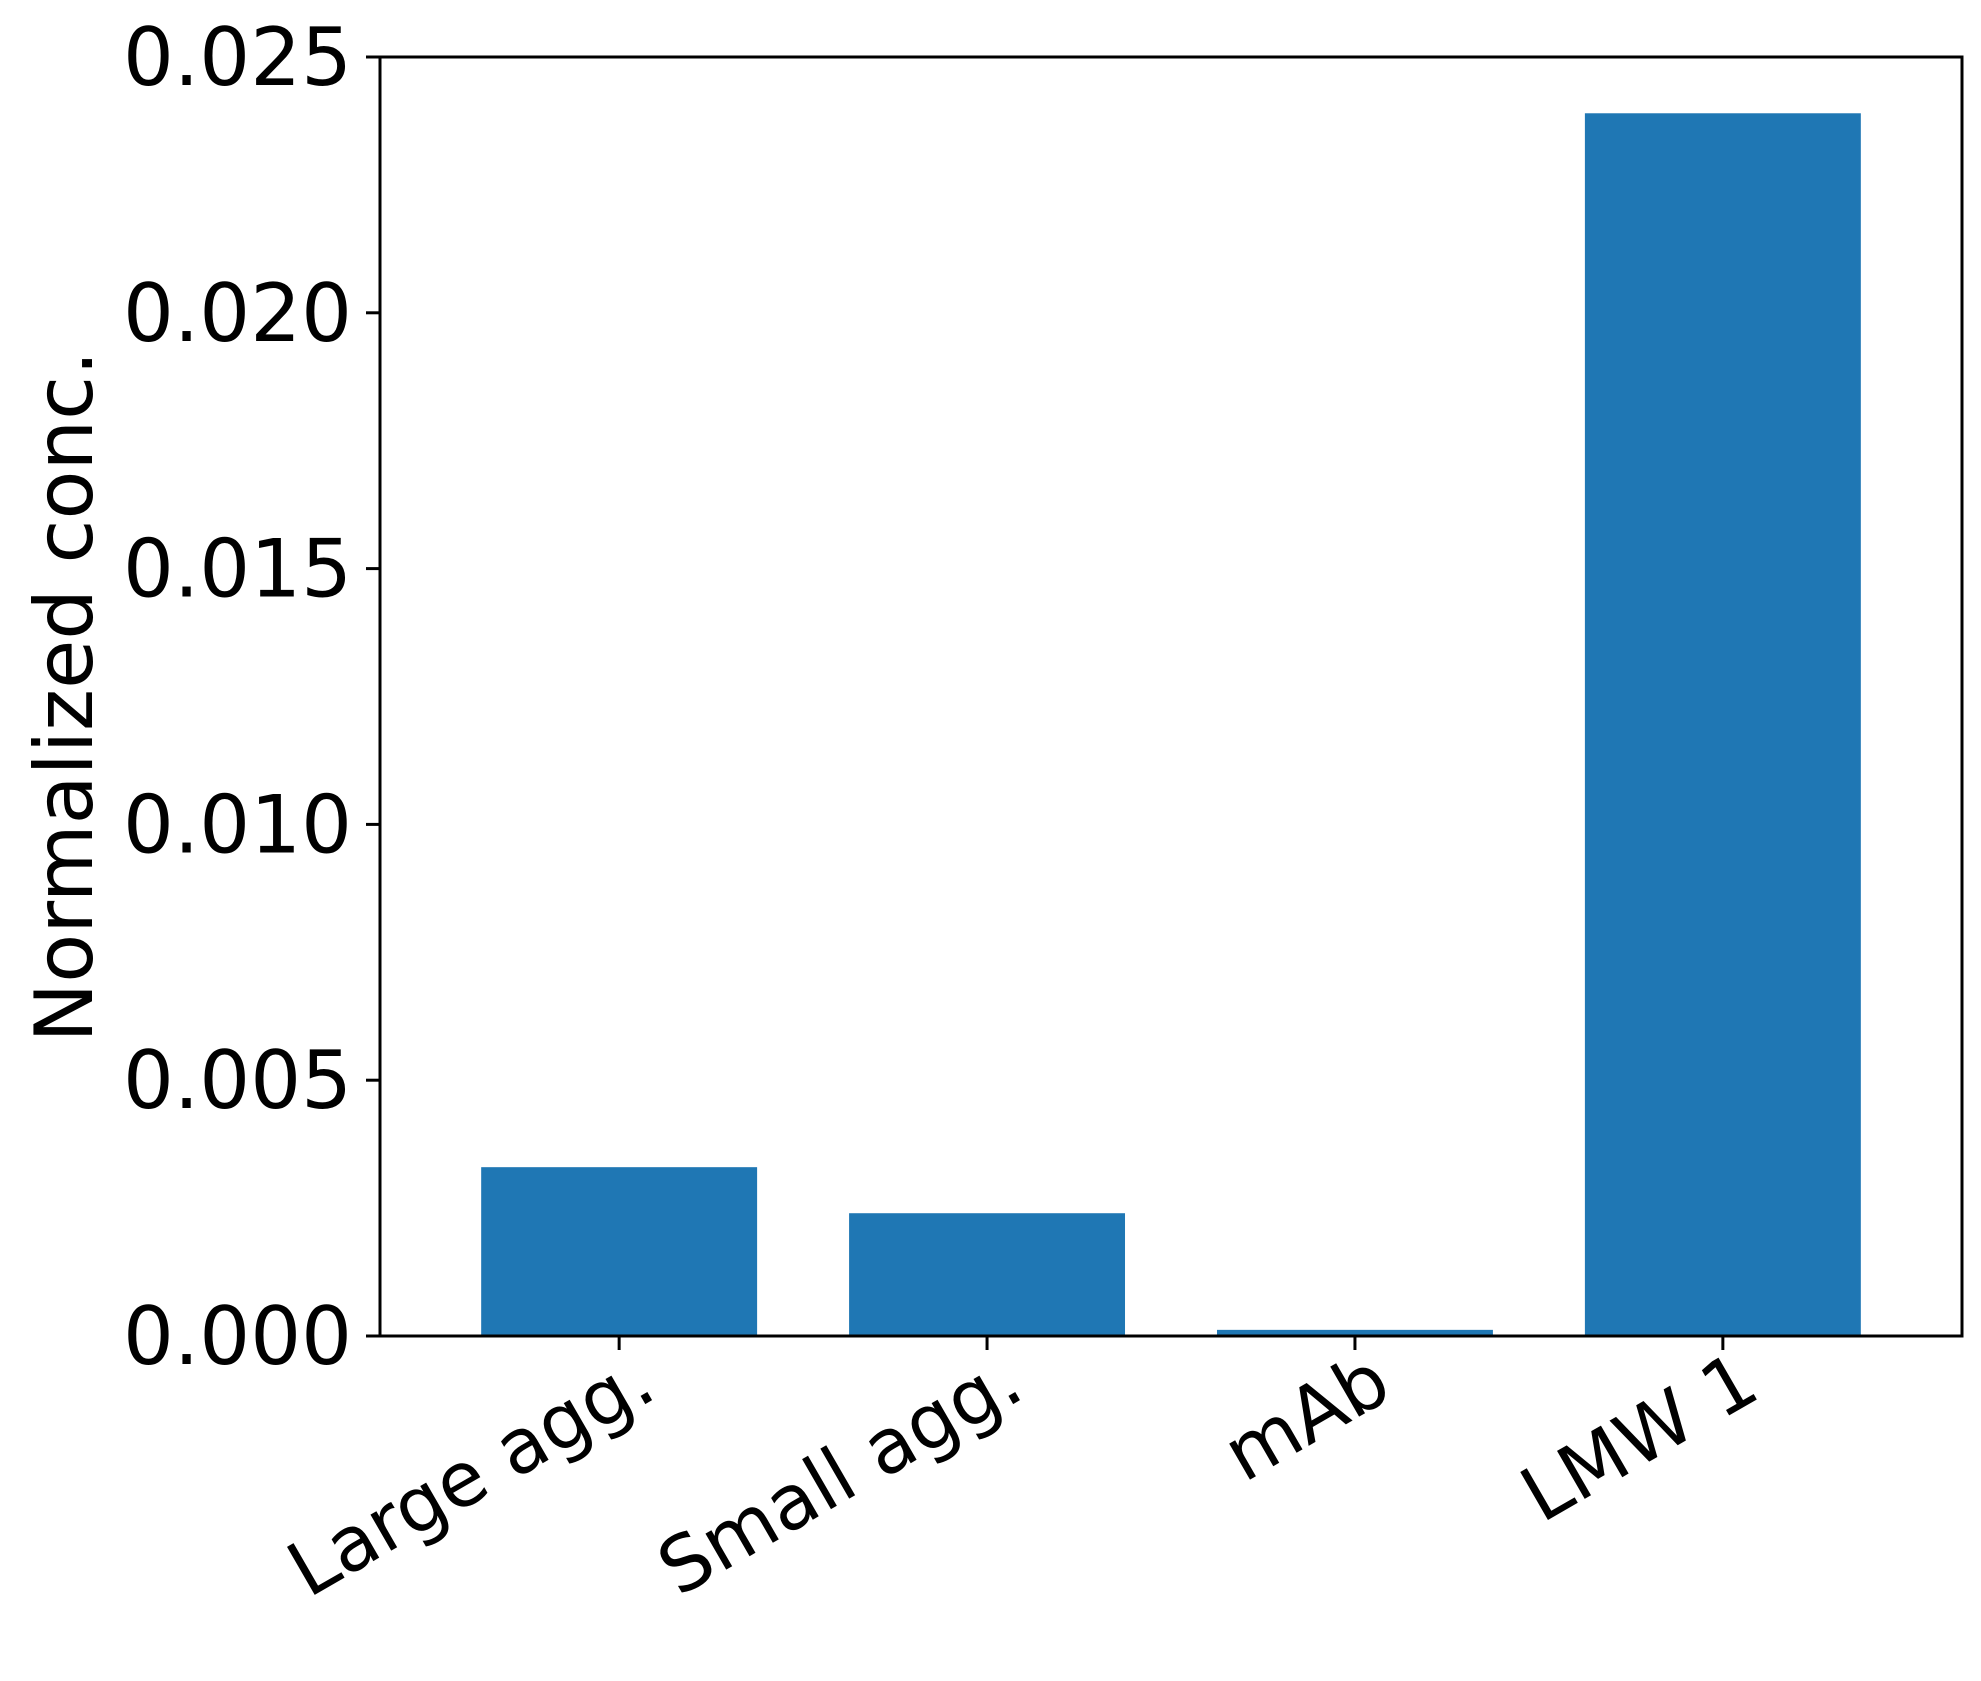  I want to click on y-axis-label: Normalized conc., so click(64, 696).